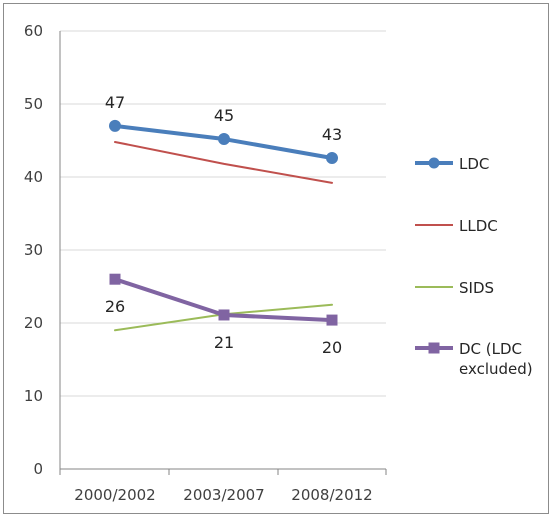  Describe the element at coordinates (33, 31) in the screenshot. I see `y-tick-label: 60` at that location.